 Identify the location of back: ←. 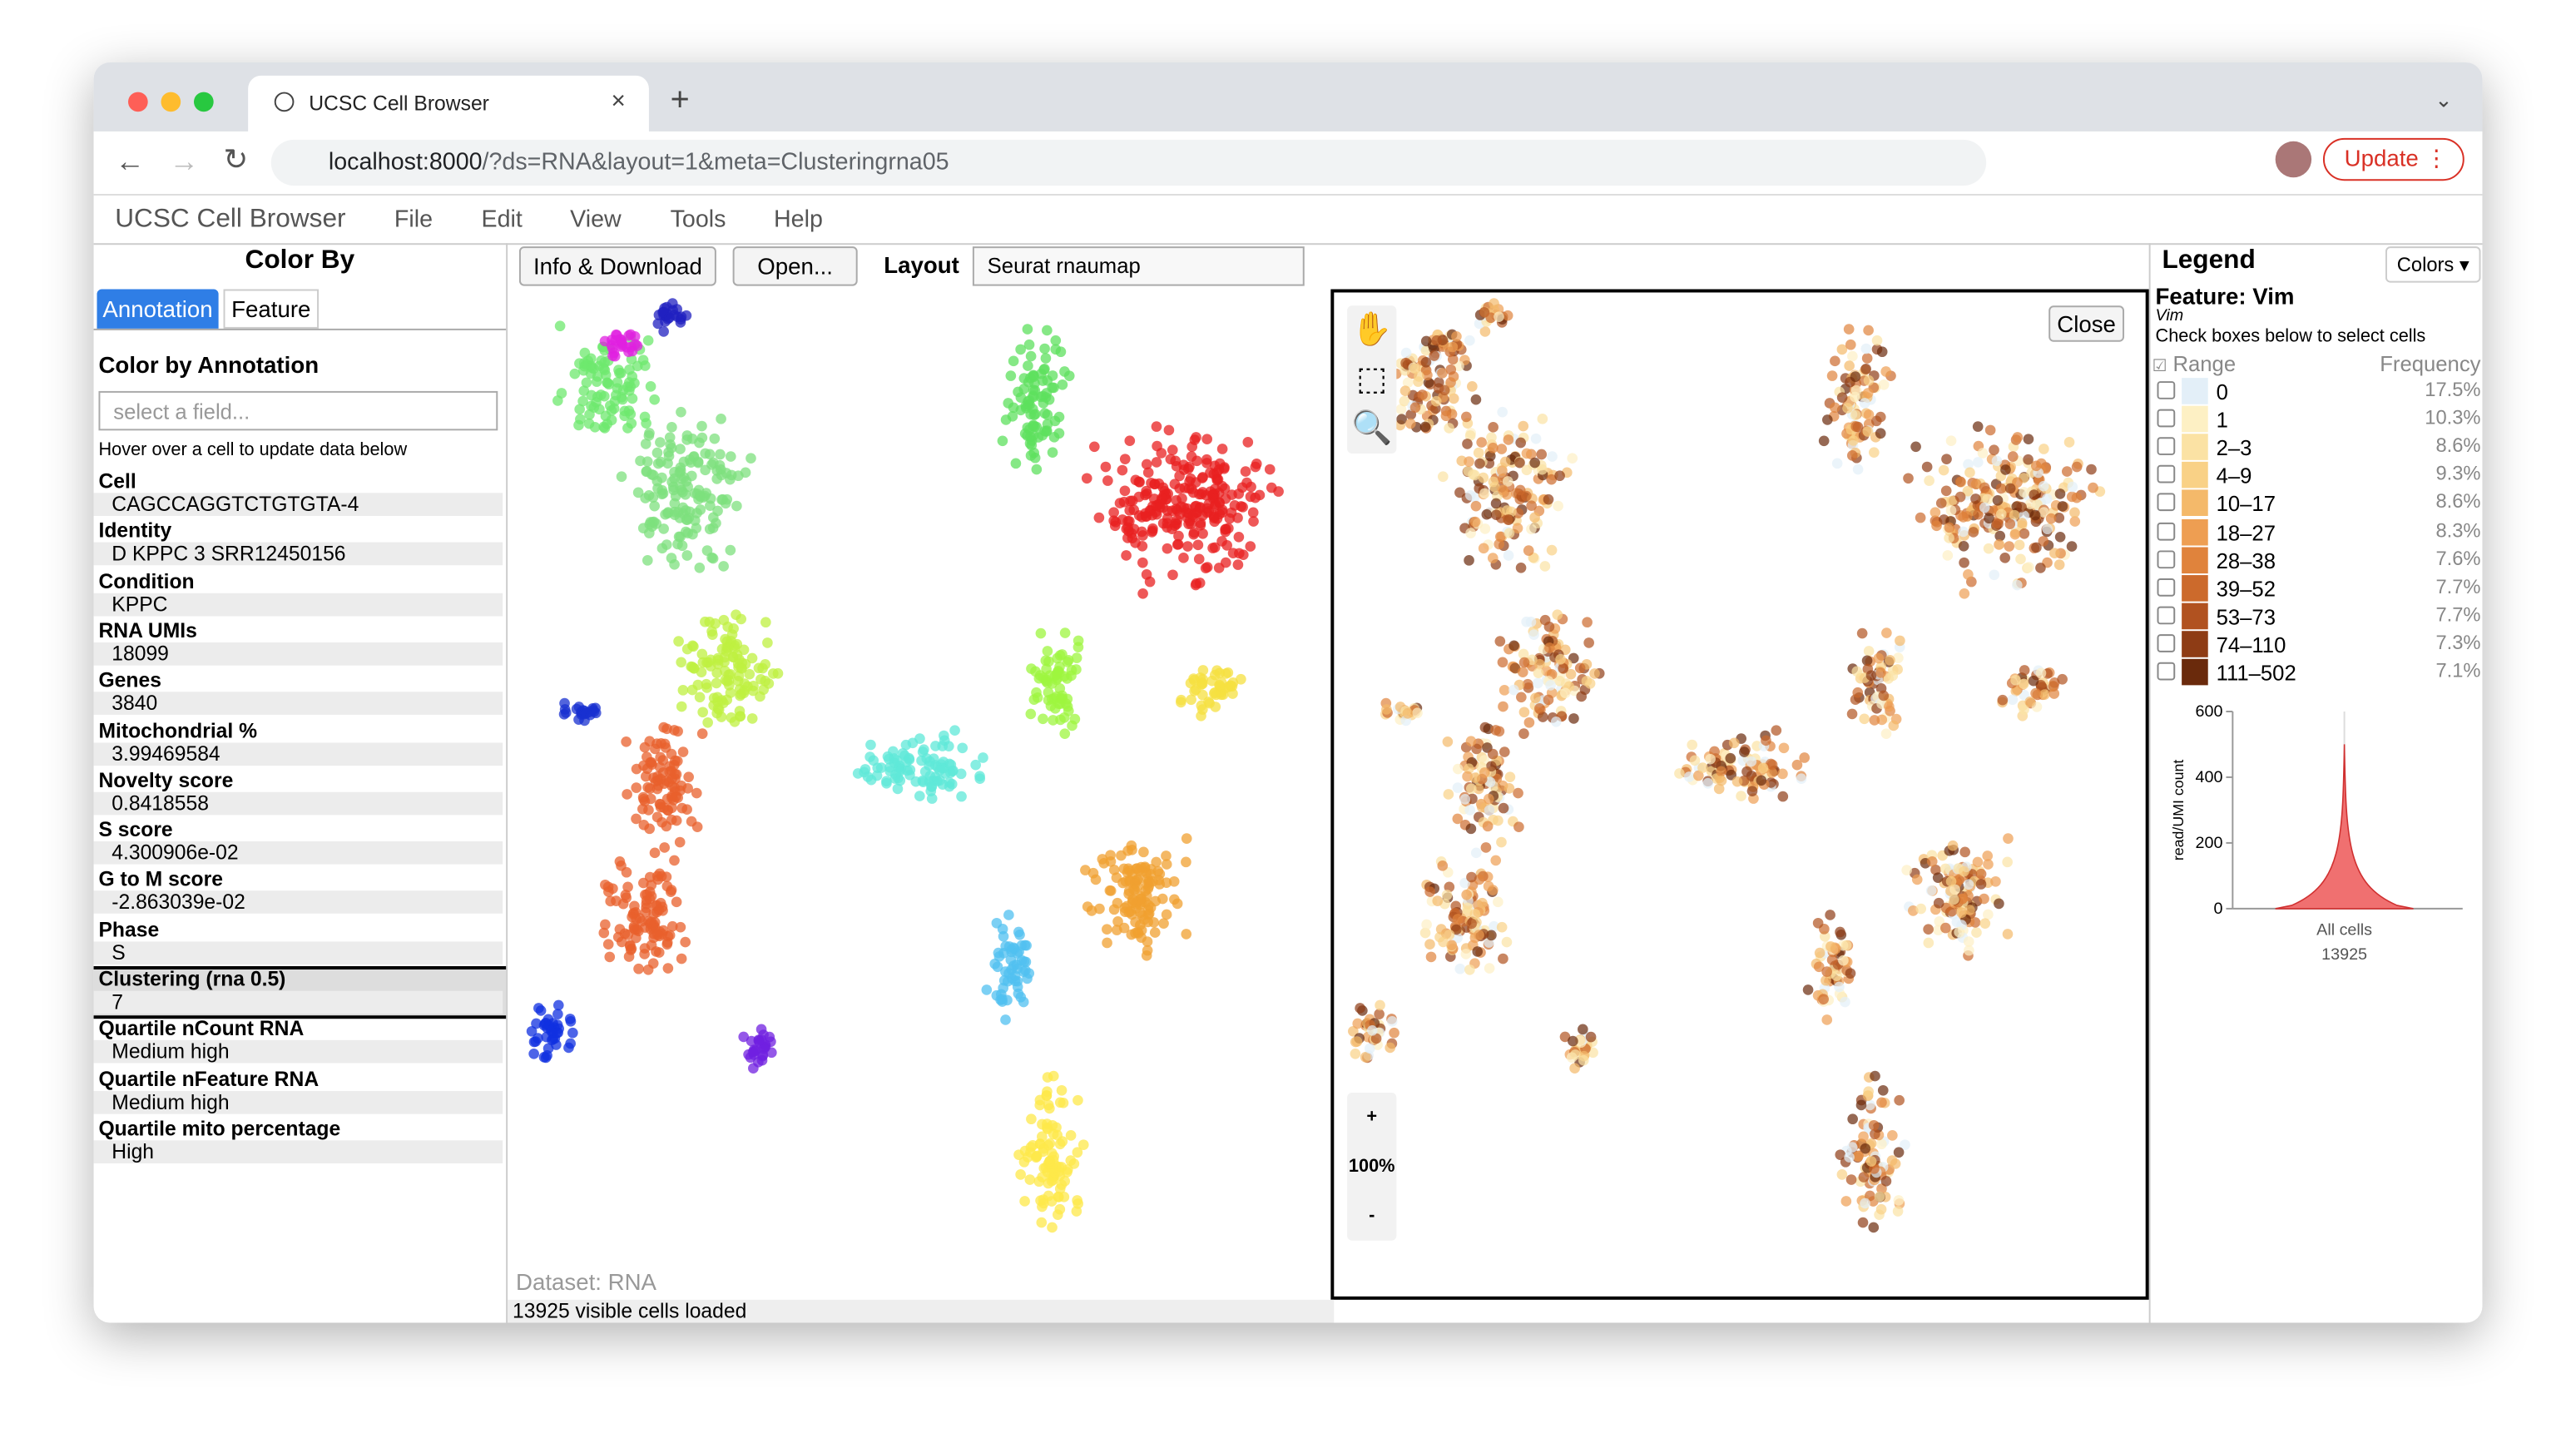
(130, 161).